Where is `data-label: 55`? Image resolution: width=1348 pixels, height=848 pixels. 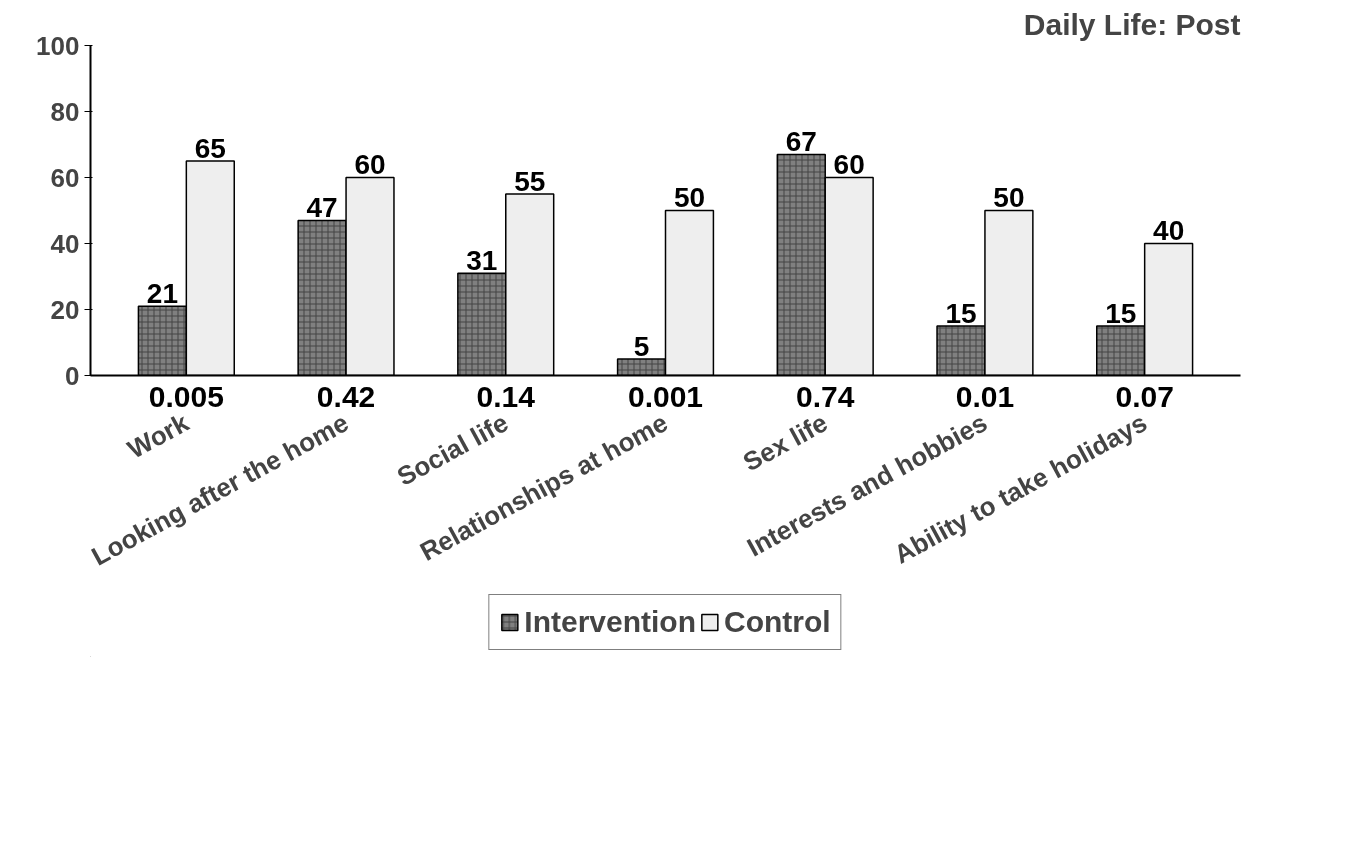
data-label: 55 is located at coordinates (530, 181).